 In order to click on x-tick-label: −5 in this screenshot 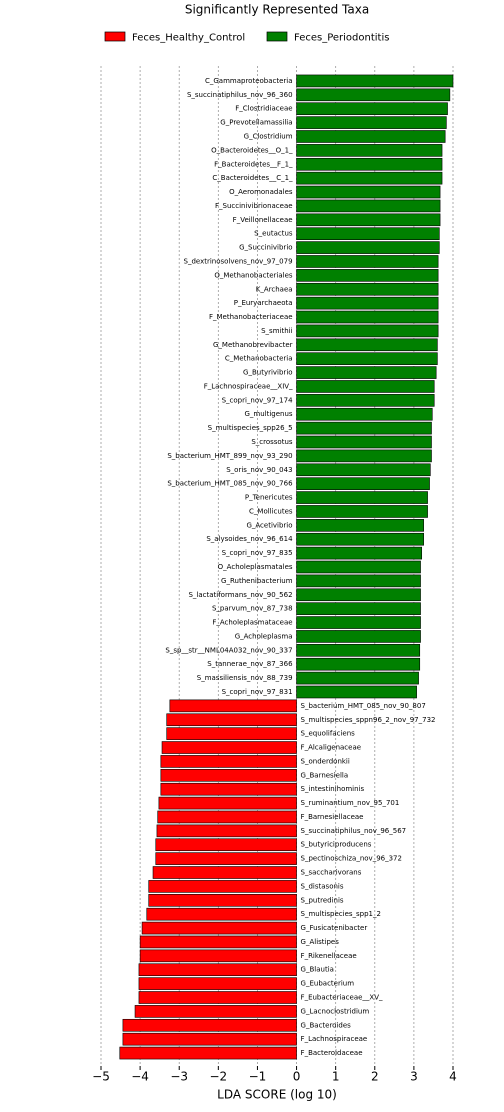, I will do `click(101, 1077)`.